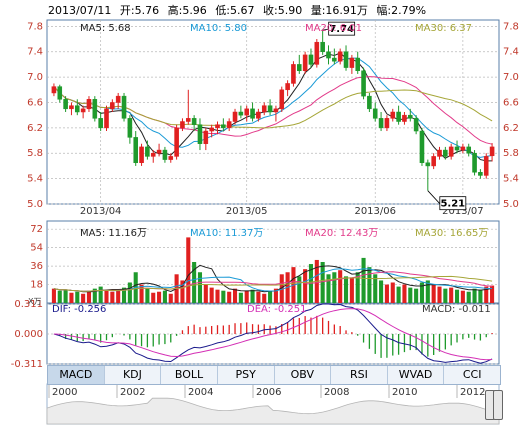 The width and height of the screenshot is (523, 426). Describe the element at coordinates (375, 211) in the screenshot. I see `month-tick-label: 2013/06` at that location.